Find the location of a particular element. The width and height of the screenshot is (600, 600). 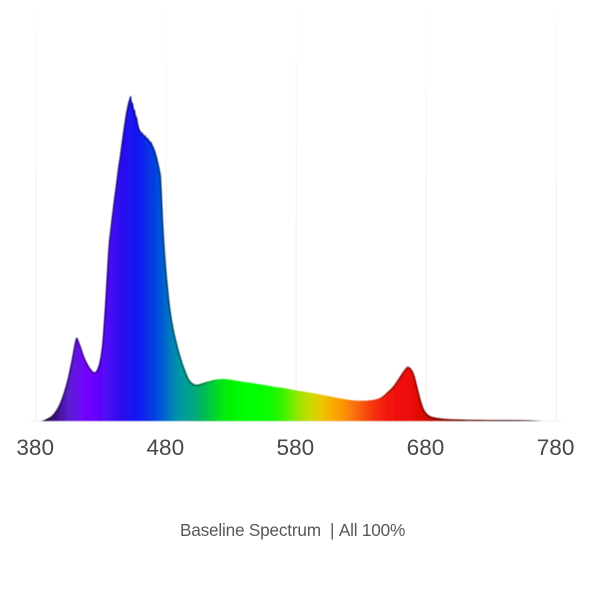

svg-text: 380 is located at coordinates (35, 447).